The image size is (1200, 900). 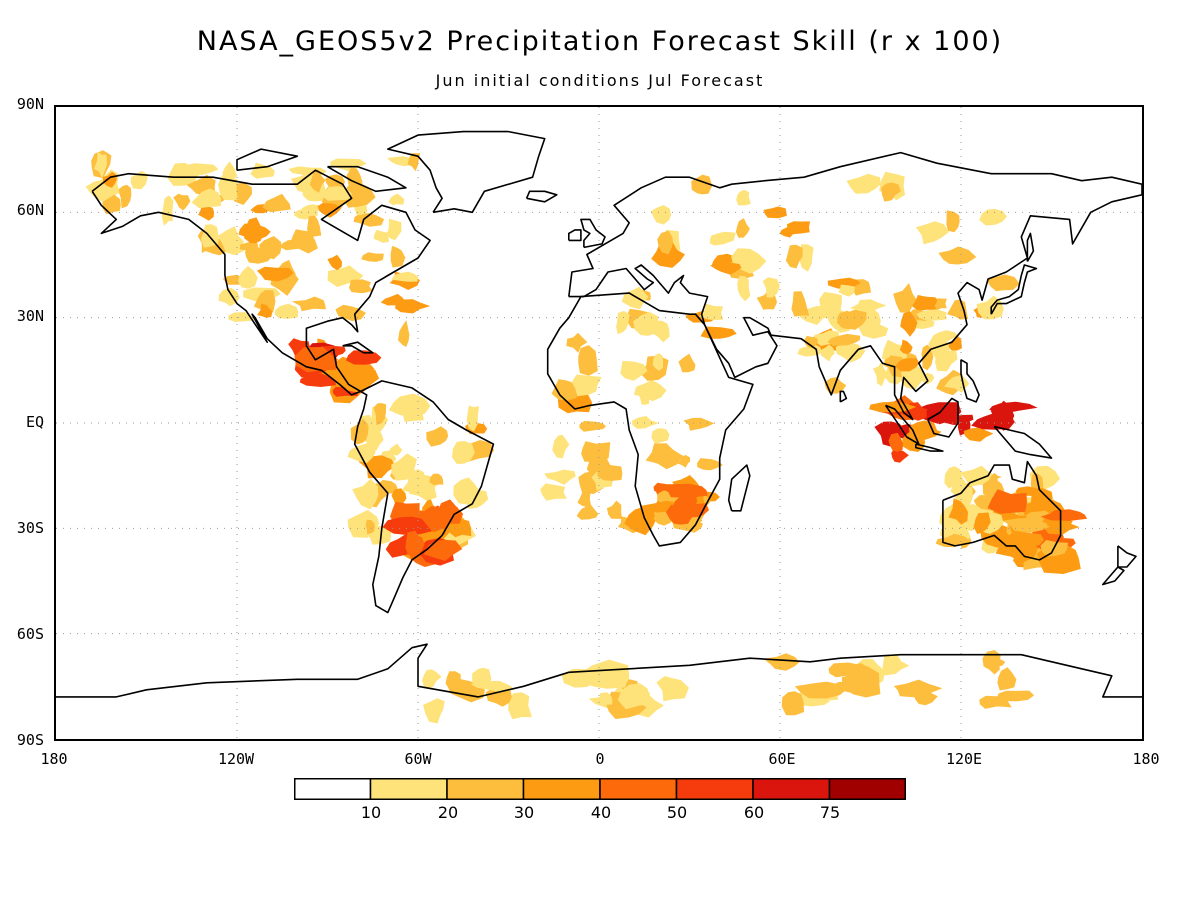 What do you see at coordinates (782, 759) in the screenshot?
I see `lon-label-60e: 60E` at bounding box center [782, 759].